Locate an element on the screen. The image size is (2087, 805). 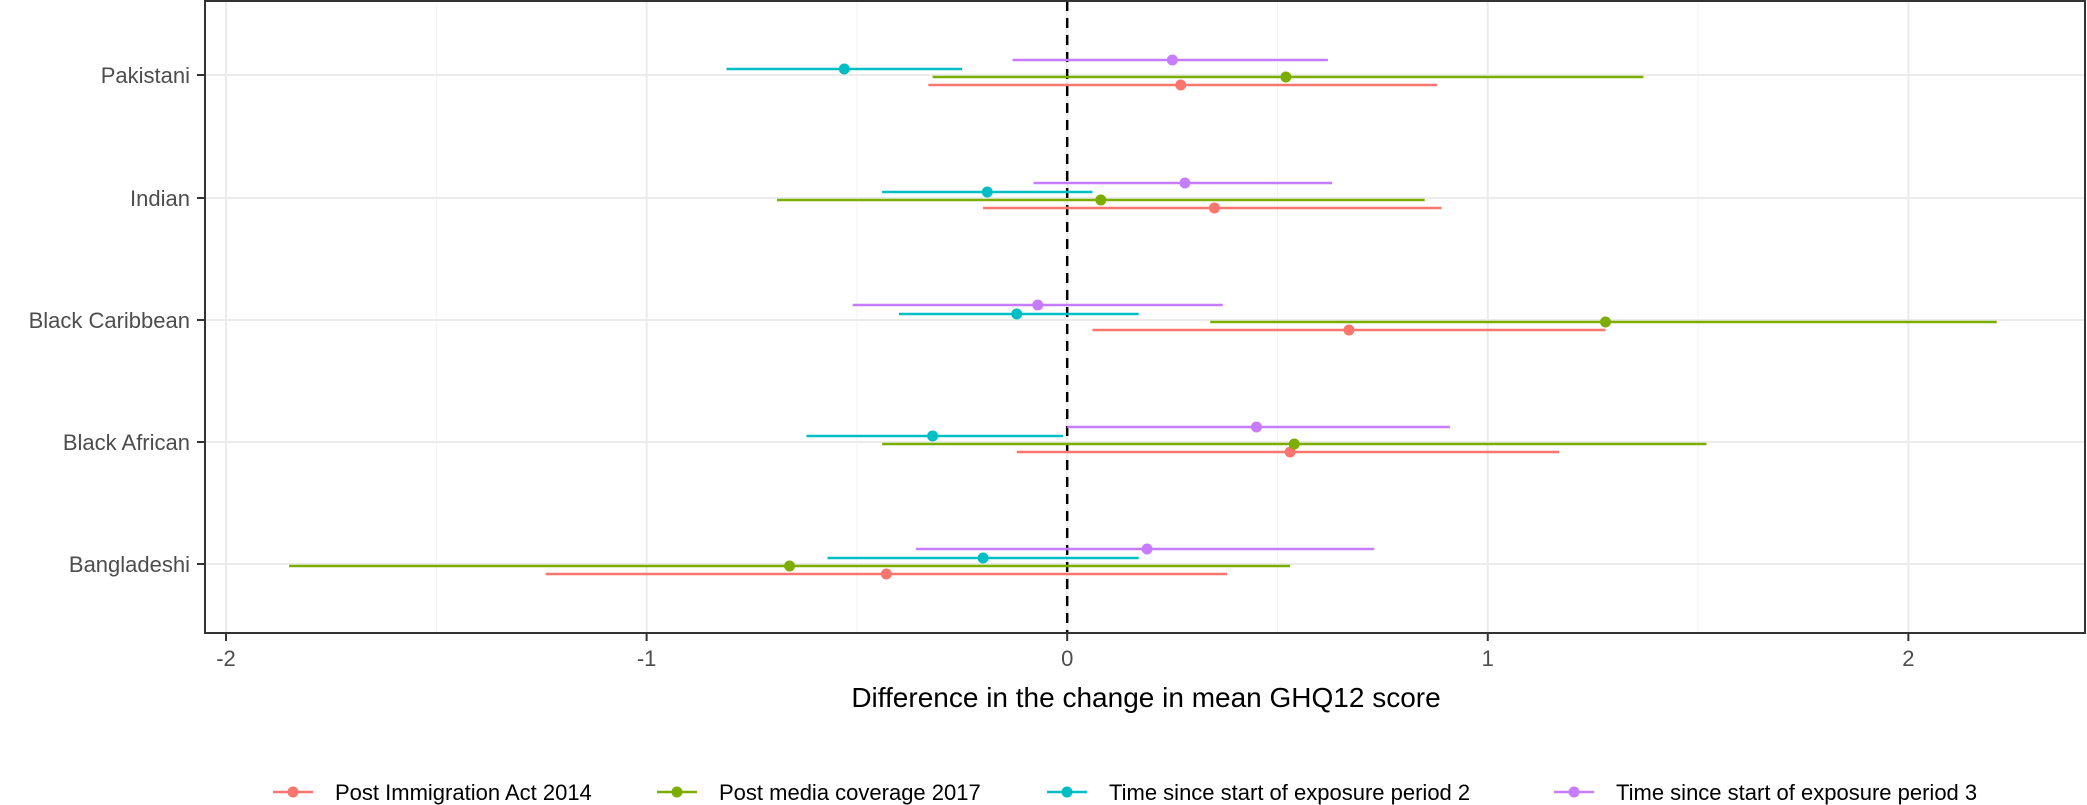
x-tick-label: 0 is located at coordinates (1067, 658).